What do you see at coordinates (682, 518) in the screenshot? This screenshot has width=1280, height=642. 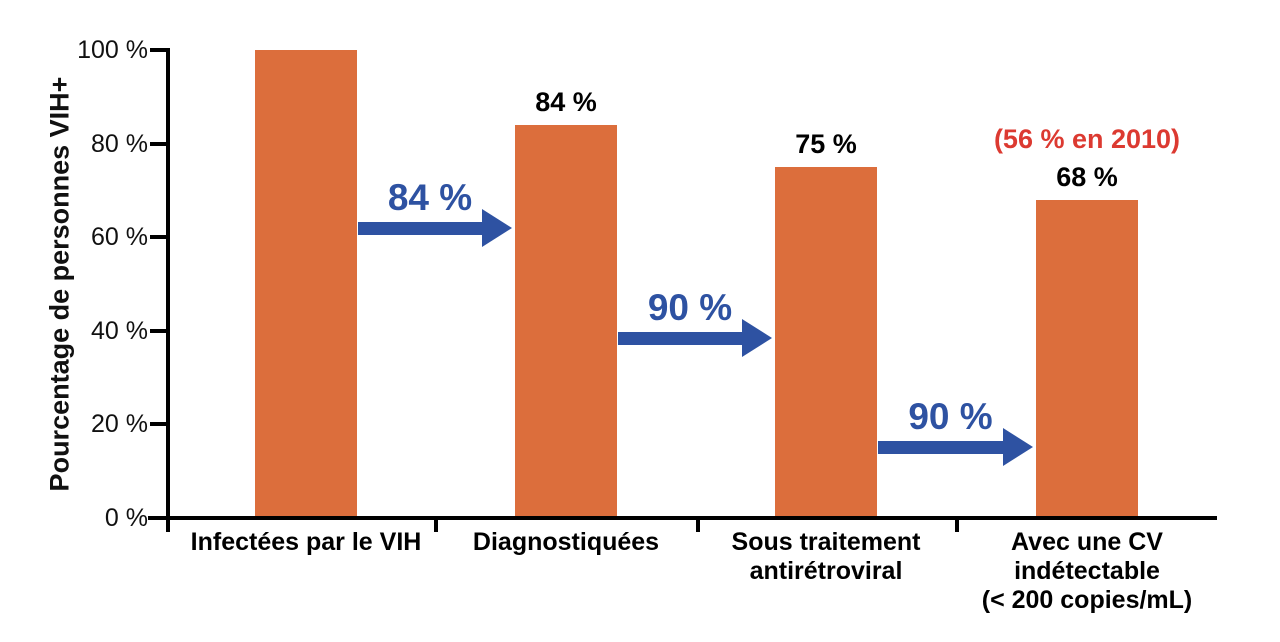 I see `x-axis-line` at bounding box center [682, 518].